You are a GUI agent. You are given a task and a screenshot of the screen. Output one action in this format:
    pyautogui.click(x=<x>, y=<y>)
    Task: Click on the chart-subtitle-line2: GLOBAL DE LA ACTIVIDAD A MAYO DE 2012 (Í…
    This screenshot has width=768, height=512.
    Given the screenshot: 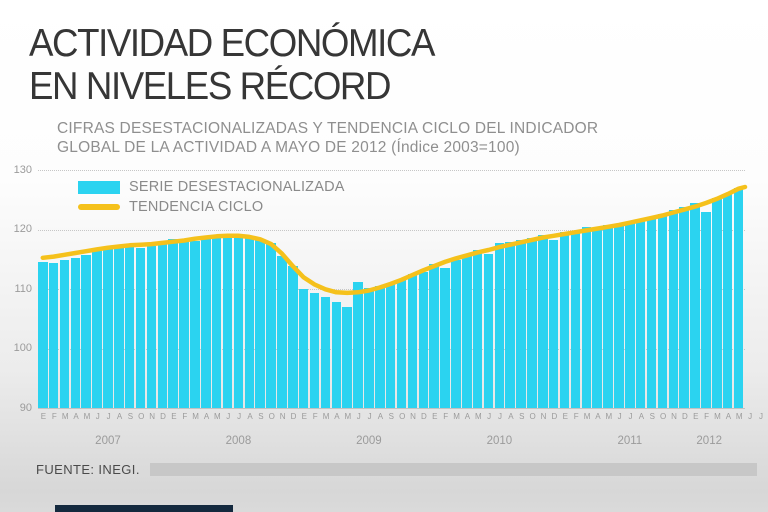 What is the action you would take?
    pyautogui.click(x=288, y=147)
    